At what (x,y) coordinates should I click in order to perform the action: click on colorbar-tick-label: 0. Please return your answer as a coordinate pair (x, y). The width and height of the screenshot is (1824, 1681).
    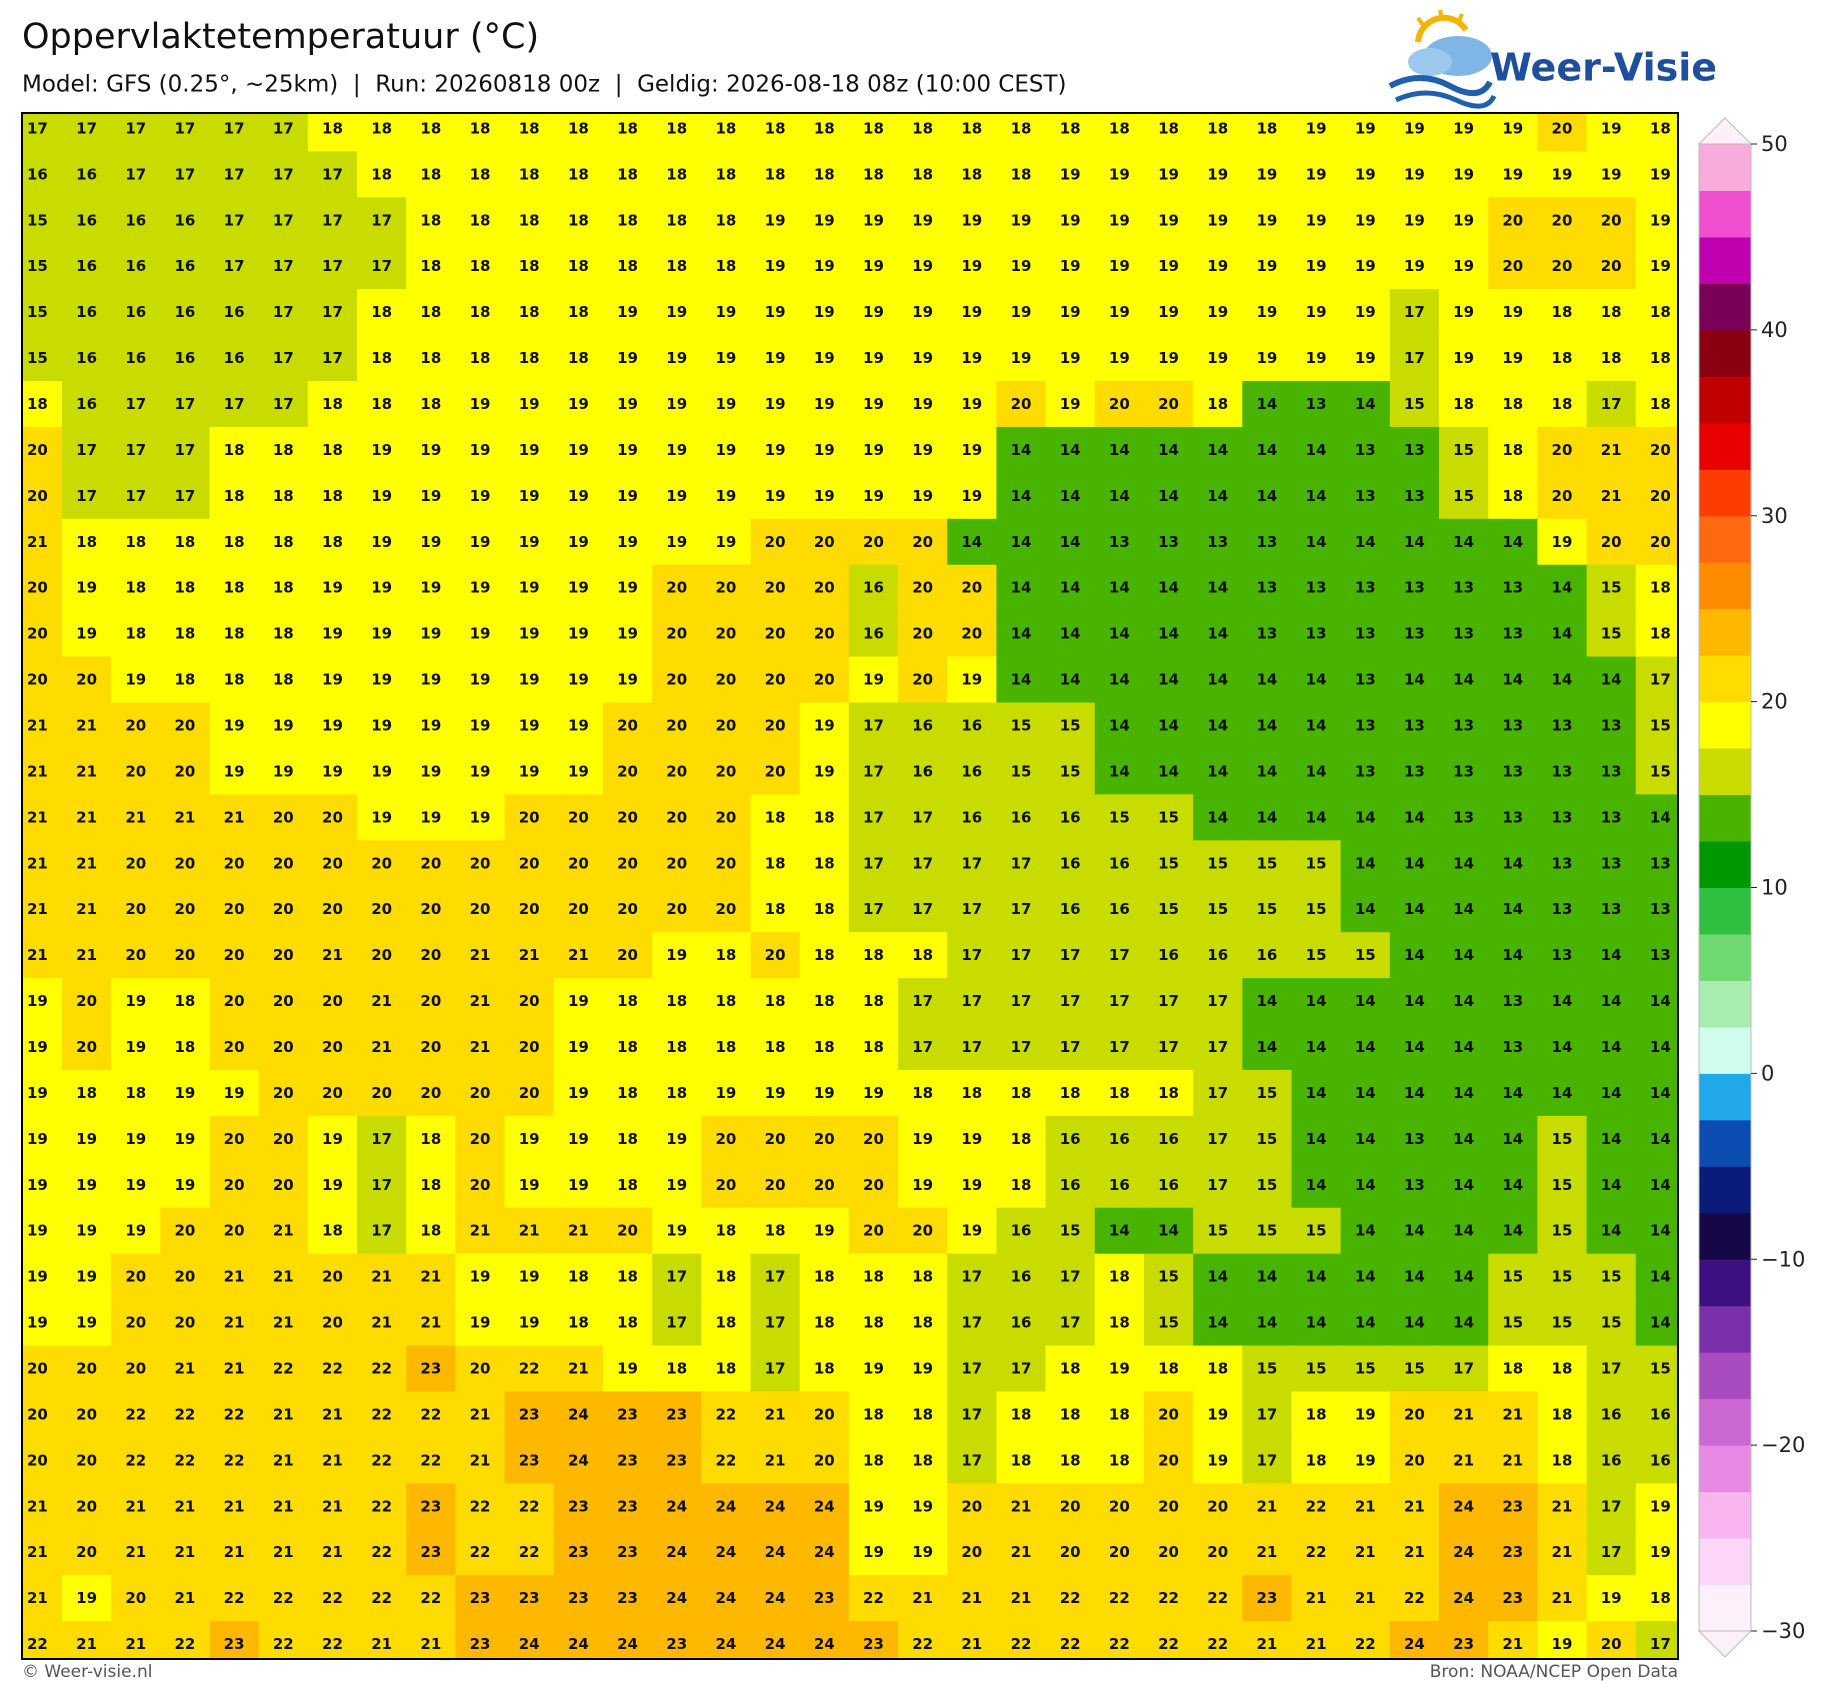
    Looking at the image, I should click on (1767, 1073).